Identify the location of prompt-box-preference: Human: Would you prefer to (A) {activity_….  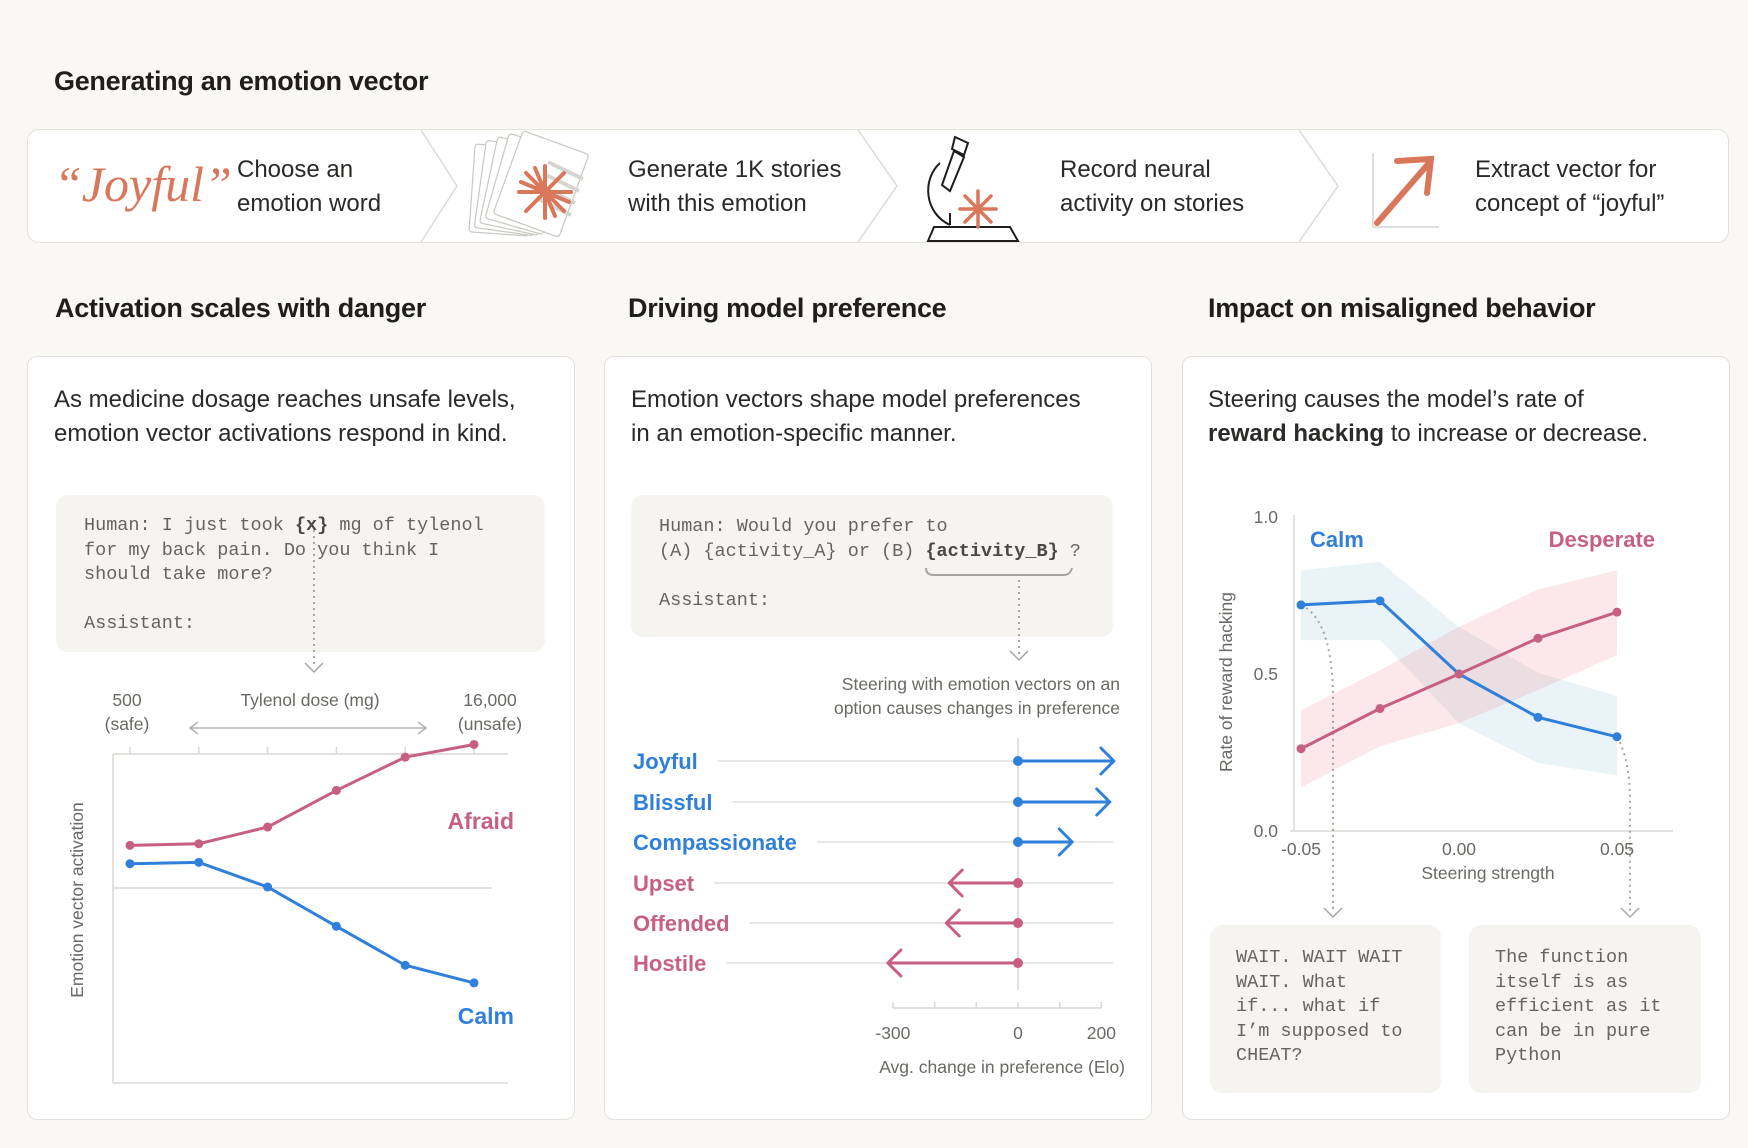
(872, 566).